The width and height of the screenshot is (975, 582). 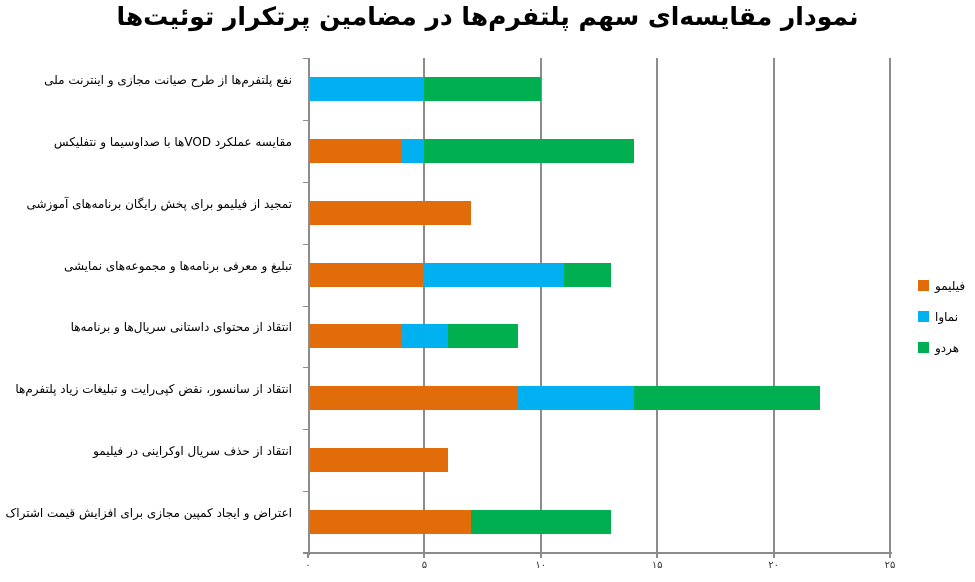 What do you see at coordinates (597, 553) in the screenshot?
I see `x-axis` at bounding box center [597, 553].